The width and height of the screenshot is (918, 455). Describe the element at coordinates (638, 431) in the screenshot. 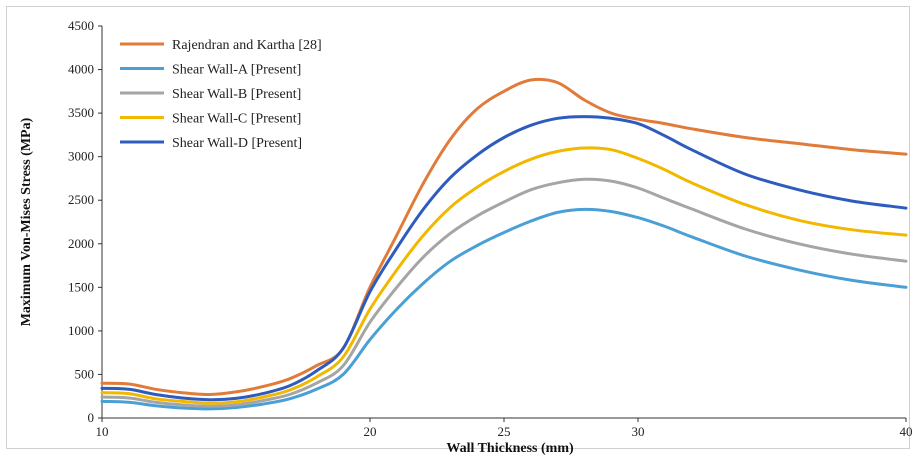

I see `x-tick-label: 30` at that location.